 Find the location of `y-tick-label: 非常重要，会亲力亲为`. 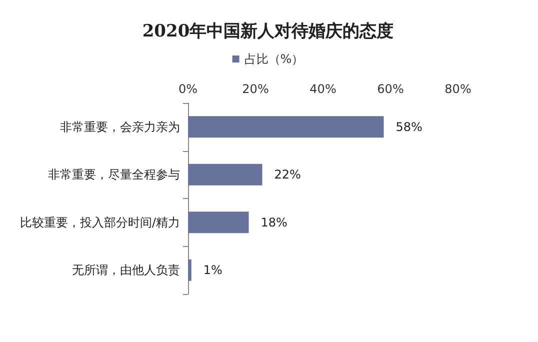

y-tick-label: 非常重要，会亲力亲为 is located at coordinates (120, 127).